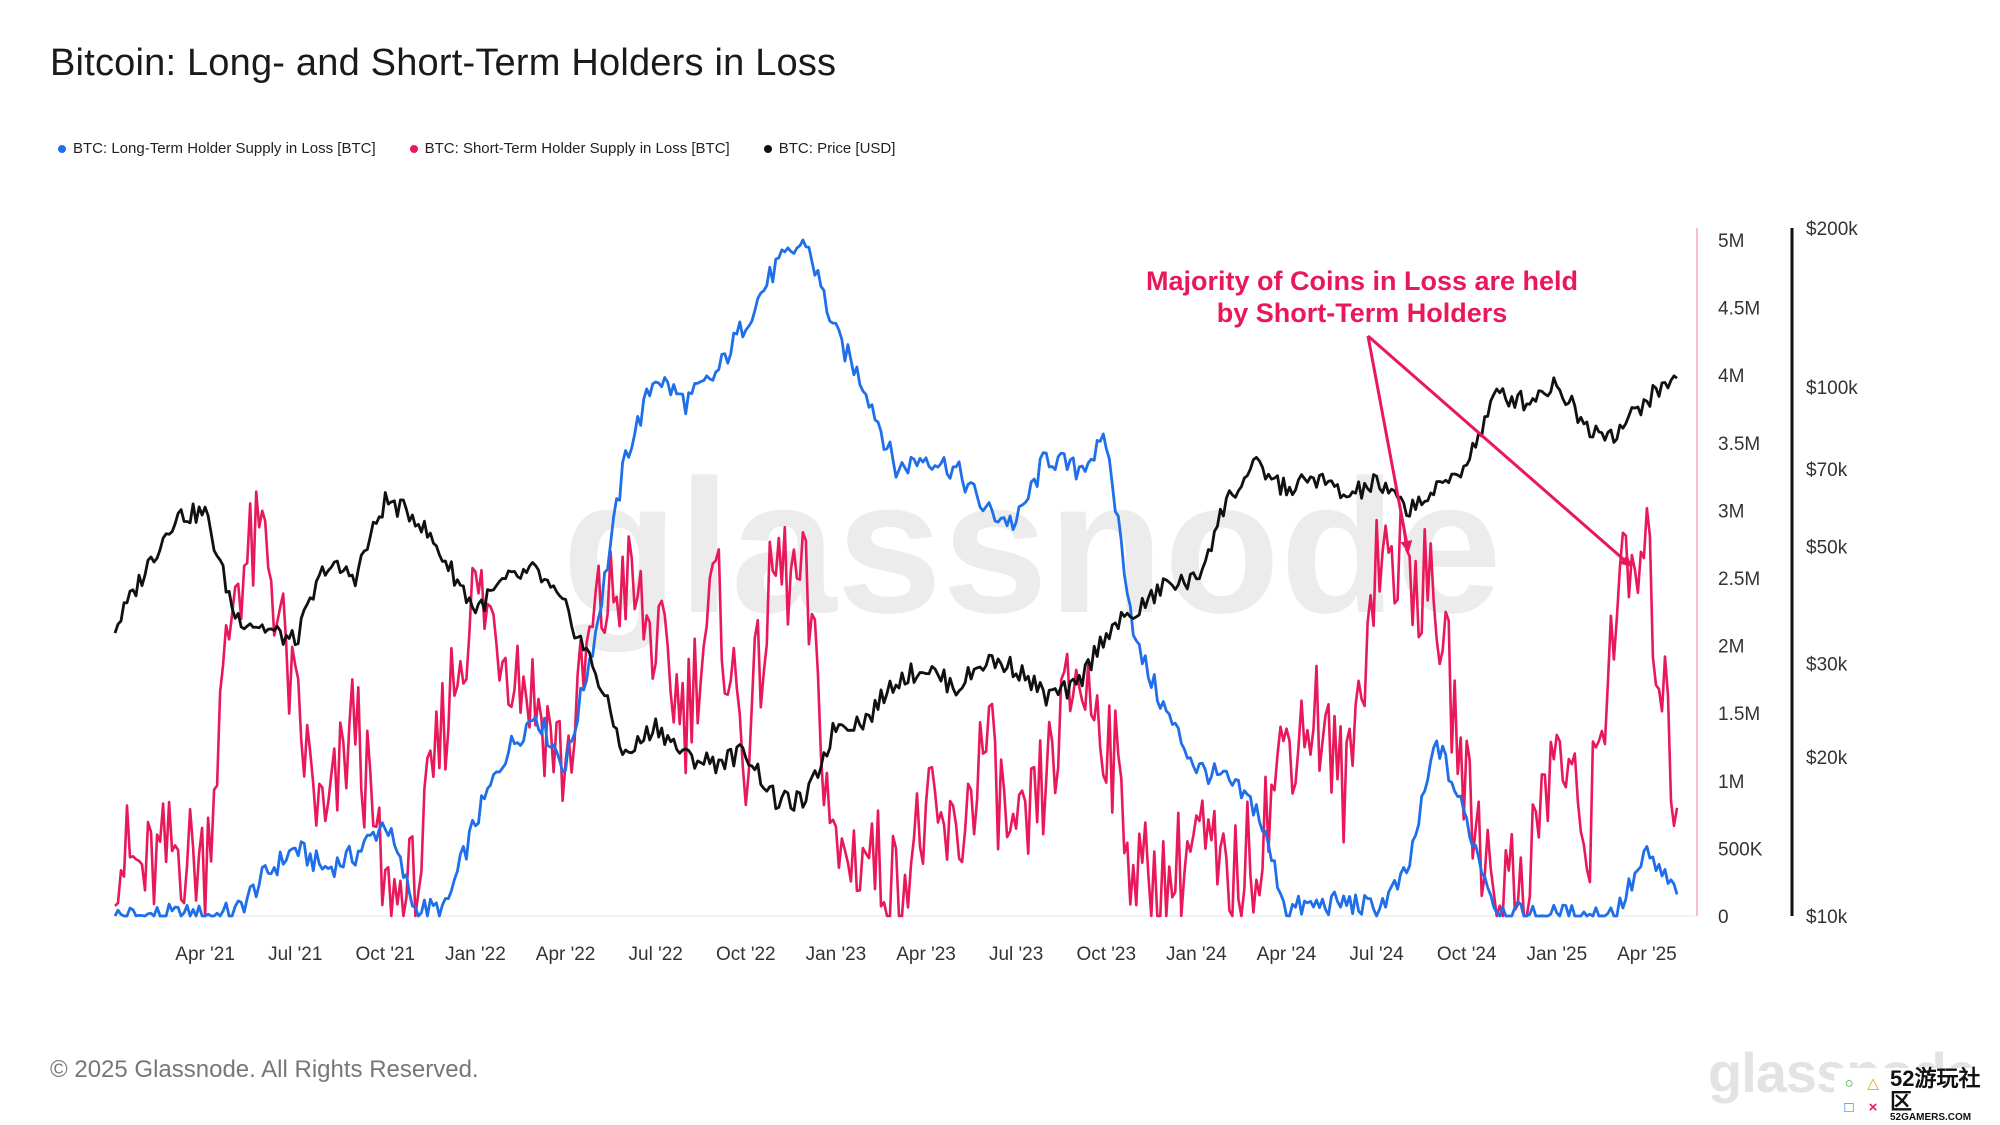 The height and width of the screenshot is (1125, 2000). Describe the element at coordinates (205, 954) in the screenshot. I see `x-tick-label: Apr '21` at that location.